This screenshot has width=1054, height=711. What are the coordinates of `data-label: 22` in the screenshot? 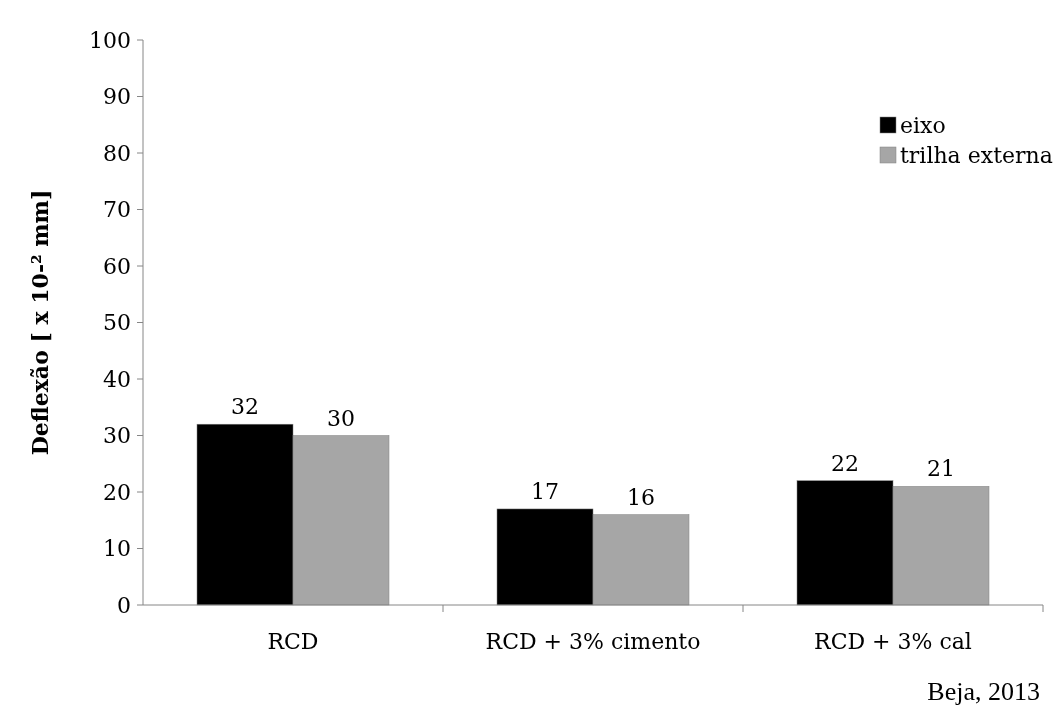 It's located at (845, 463).